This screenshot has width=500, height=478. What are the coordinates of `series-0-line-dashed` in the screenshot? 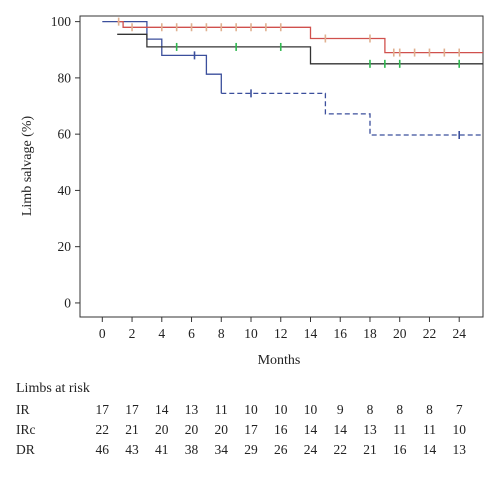 It's located at (352, 114).